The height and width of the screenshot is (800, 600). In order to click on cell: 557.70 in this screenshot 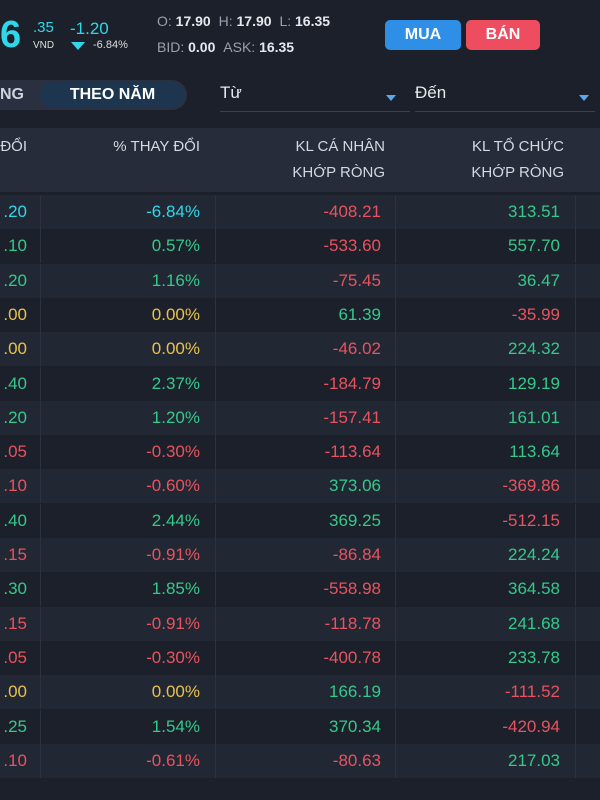, I will do `click(534, 246)`.